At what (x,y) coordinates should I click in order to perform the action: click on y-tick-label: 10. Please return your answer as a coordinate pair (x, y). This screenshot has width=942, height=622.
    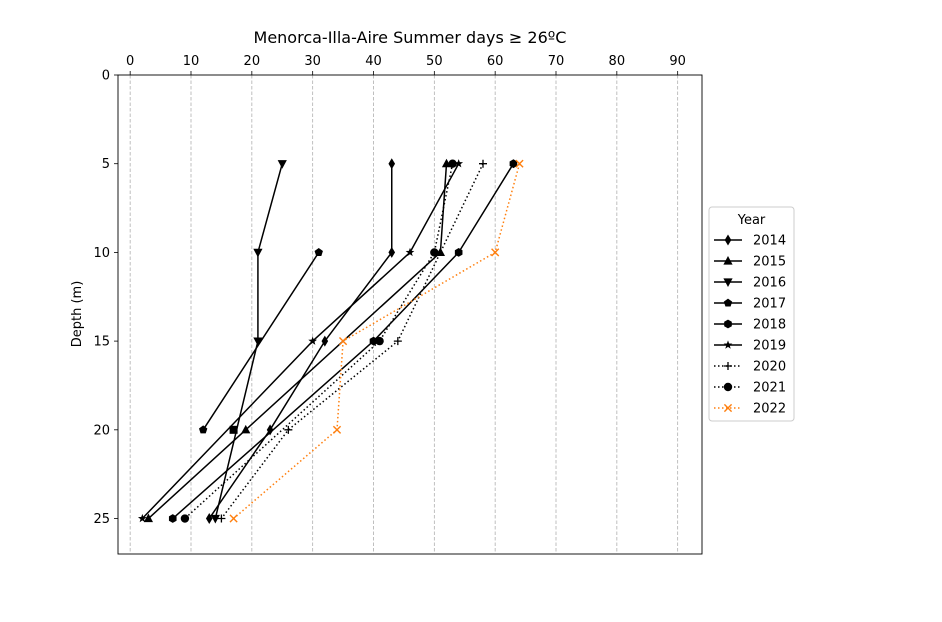
    Looking at the image, I should click on (101, 253).